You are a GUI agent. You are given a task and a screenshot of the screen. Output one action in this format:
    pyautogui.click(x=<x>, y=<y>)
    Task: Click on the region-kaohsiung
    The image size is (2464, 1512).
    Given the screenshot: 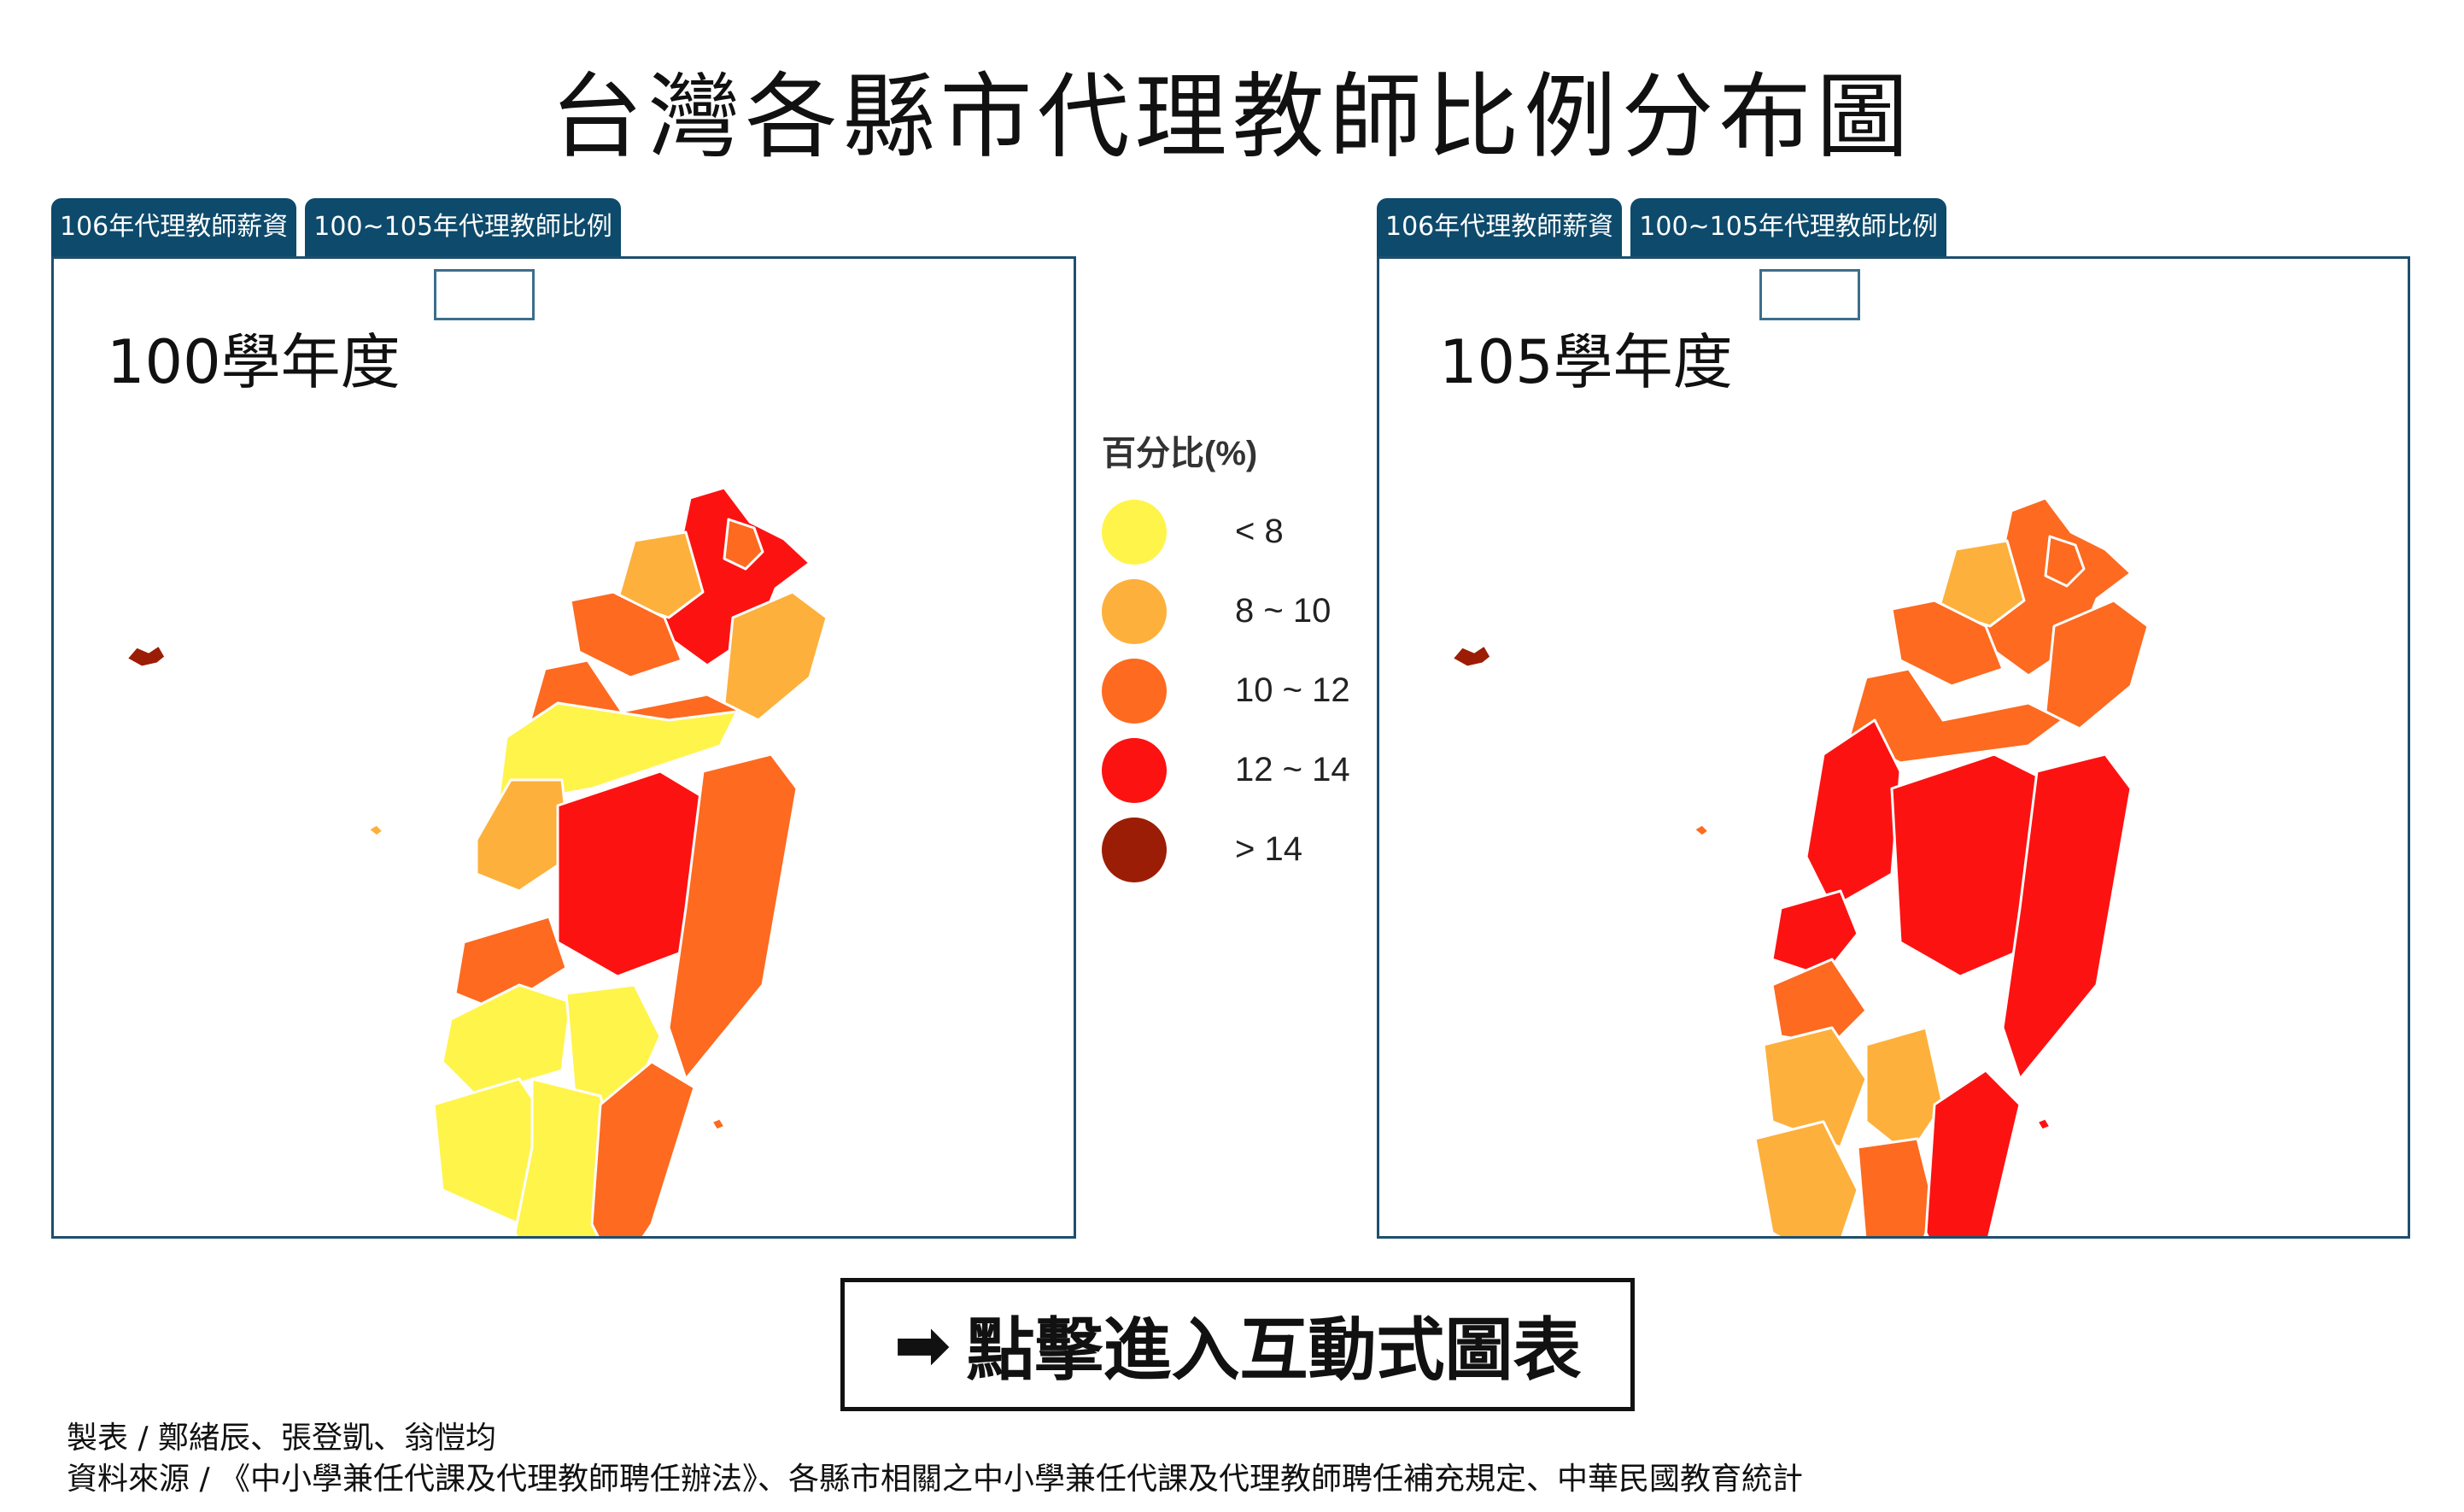 What is the action you would take?
    pyautogui.click(x=1896, y=1186)
    